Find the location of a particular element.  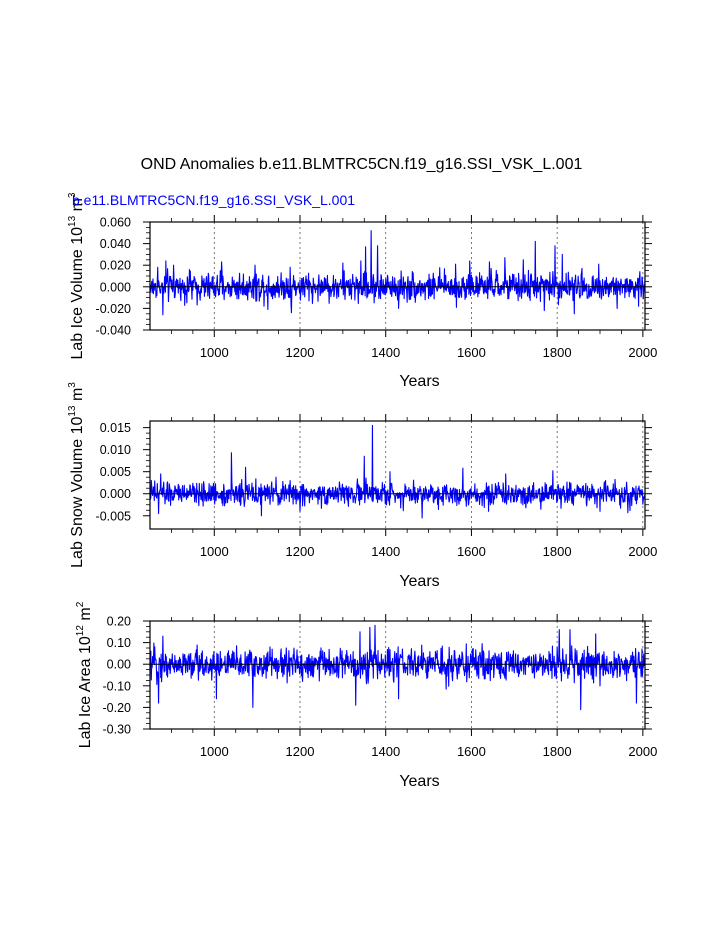

y-tick-label: 0.040 is located at coordinates (115, 244).